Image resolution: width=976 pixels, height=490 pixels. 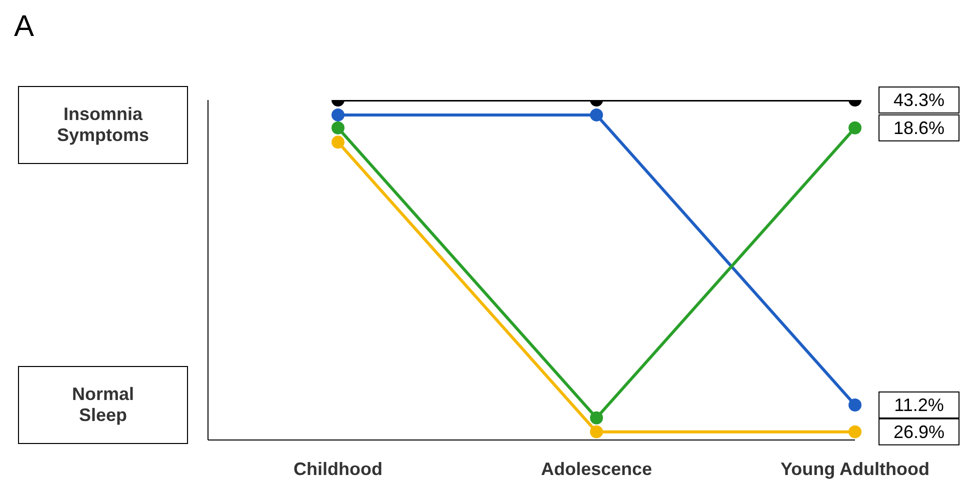 What do you see at coordinates (919, 432) in the screenshot?
I see `annotation: 26.9%` at bounding box center [919, 432].